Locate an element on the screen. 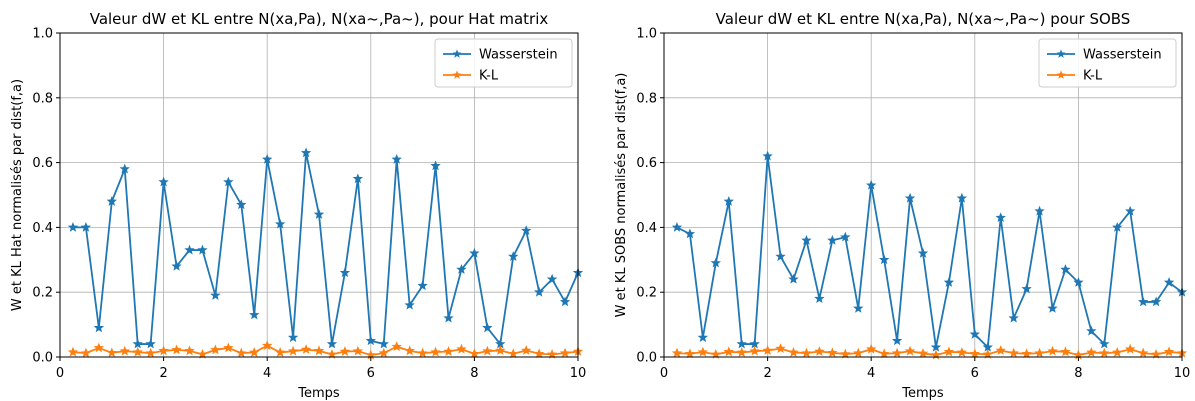 This screenshot has width=1195, height=401. x-tick-label: 4 is located at coordinates (267, 373).